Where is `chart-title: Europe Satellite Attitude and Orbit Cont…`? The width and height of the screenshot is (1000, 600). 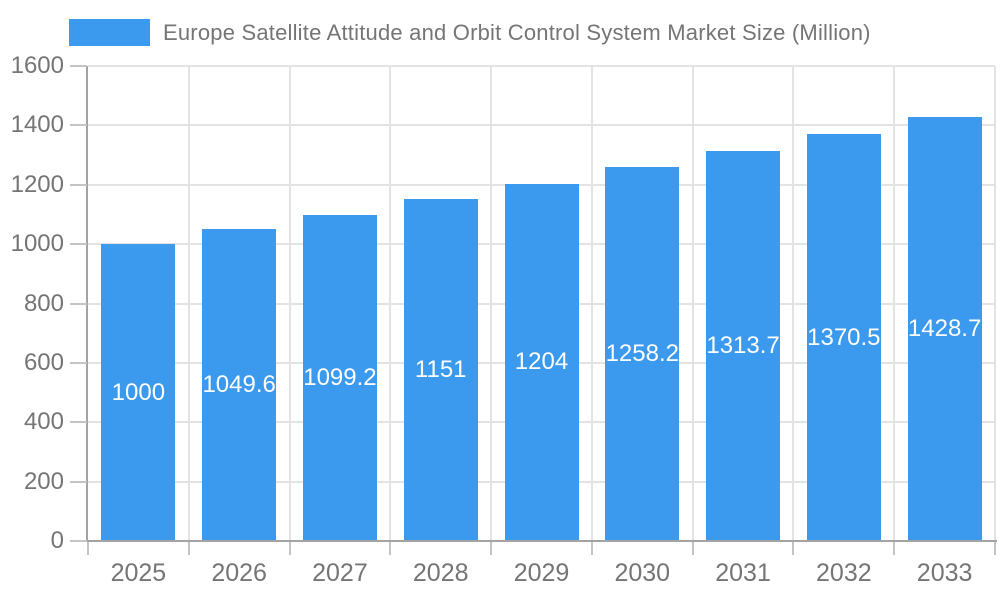 chart-title: Europe Satellite Attitude and Orbit Cont… is located at coordinates (517, 32).